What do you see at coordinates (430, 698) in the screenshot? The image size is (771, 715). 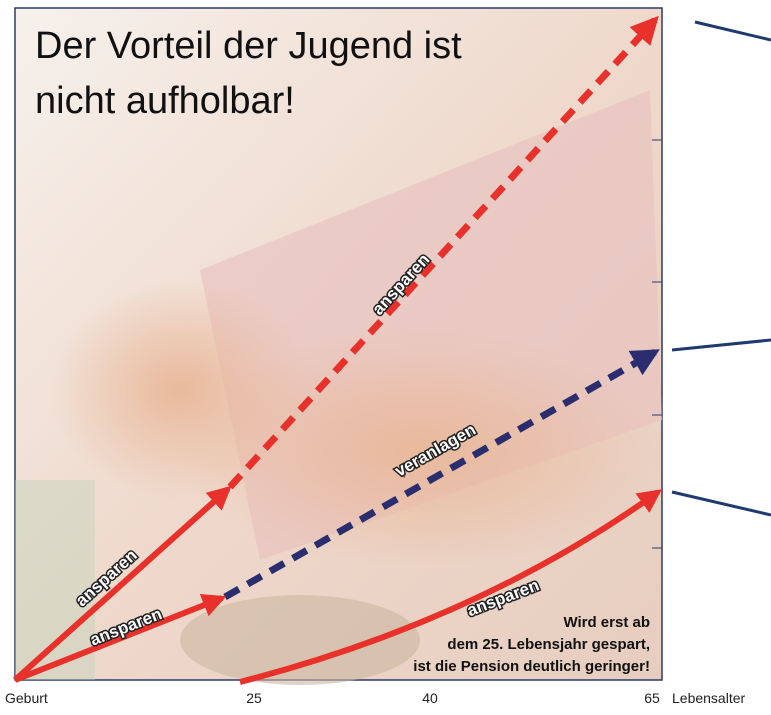 I see `axis-tick: 40` at bounding box center [430, 698].